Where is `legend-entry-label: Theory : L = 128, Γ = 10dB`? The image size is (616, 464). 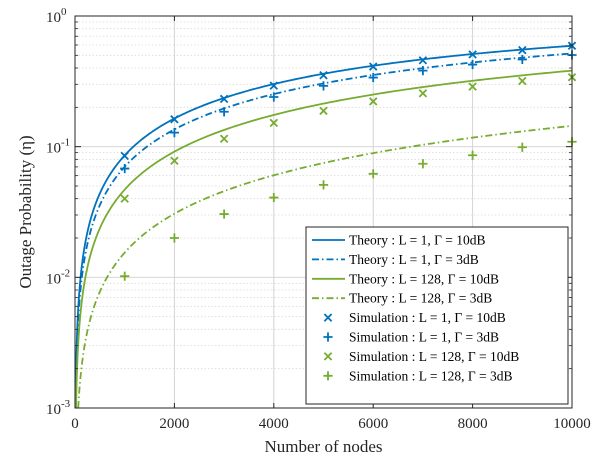 legend-entry-label: Theory : L = 128, Γ = 10dB is located at coordinates (424, 278).